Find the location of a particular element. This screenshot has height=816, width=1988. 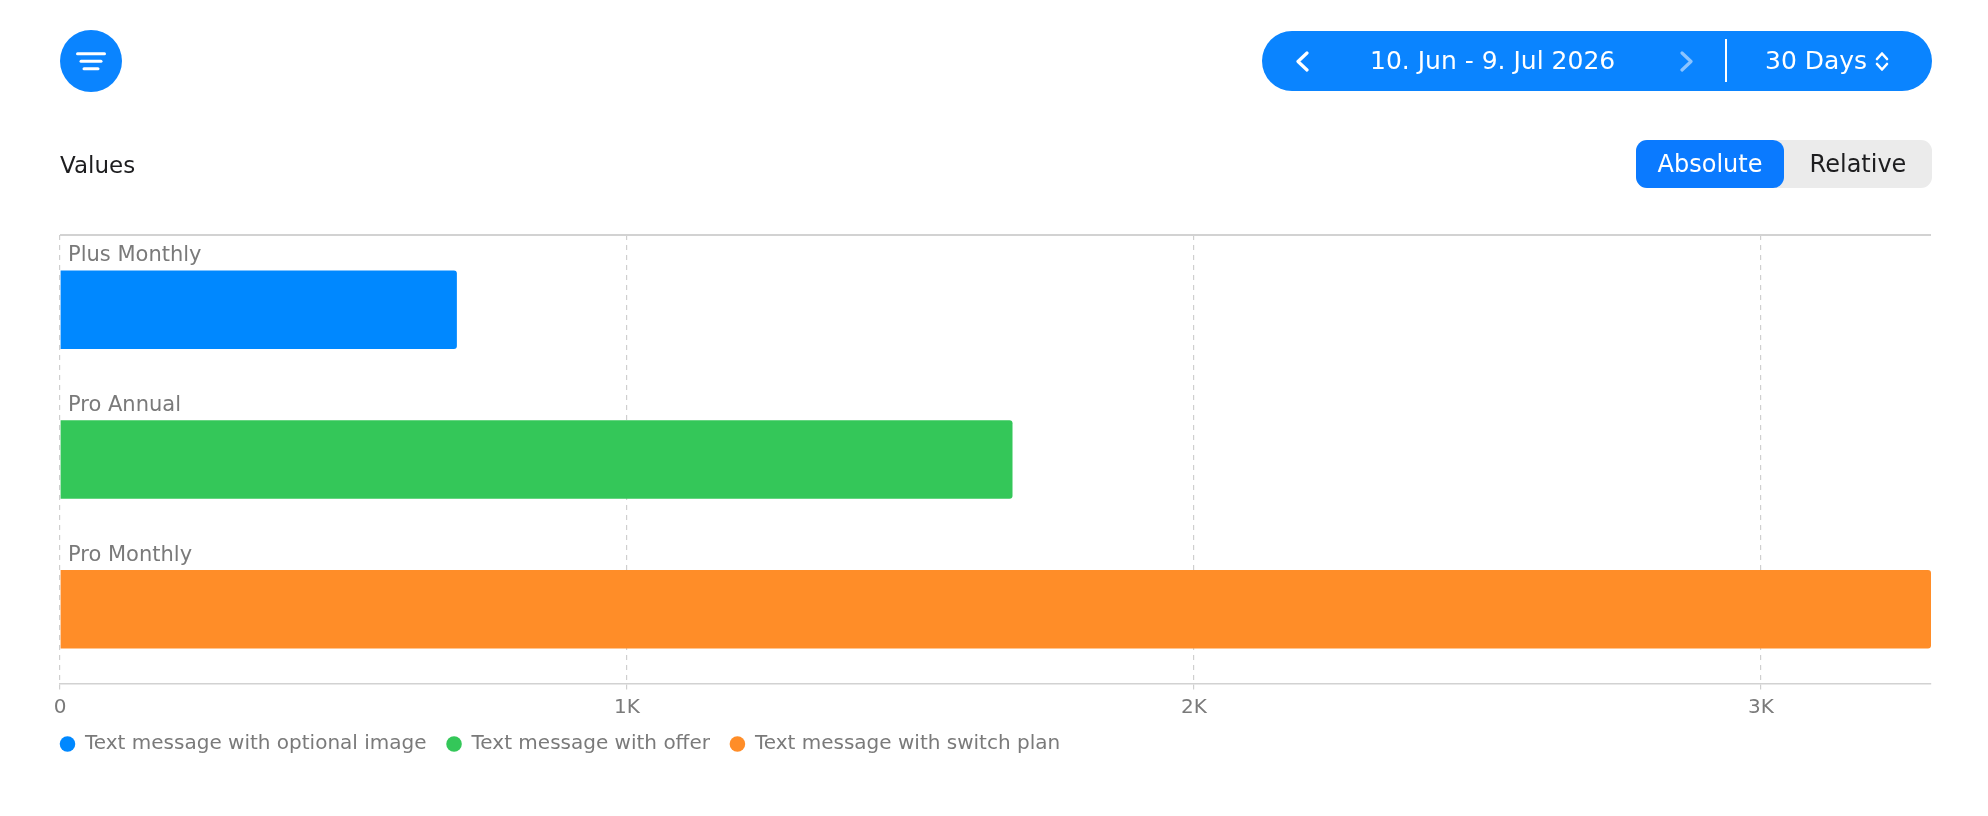

legend-label: Text message with offer is located at coordinates (590, 742).